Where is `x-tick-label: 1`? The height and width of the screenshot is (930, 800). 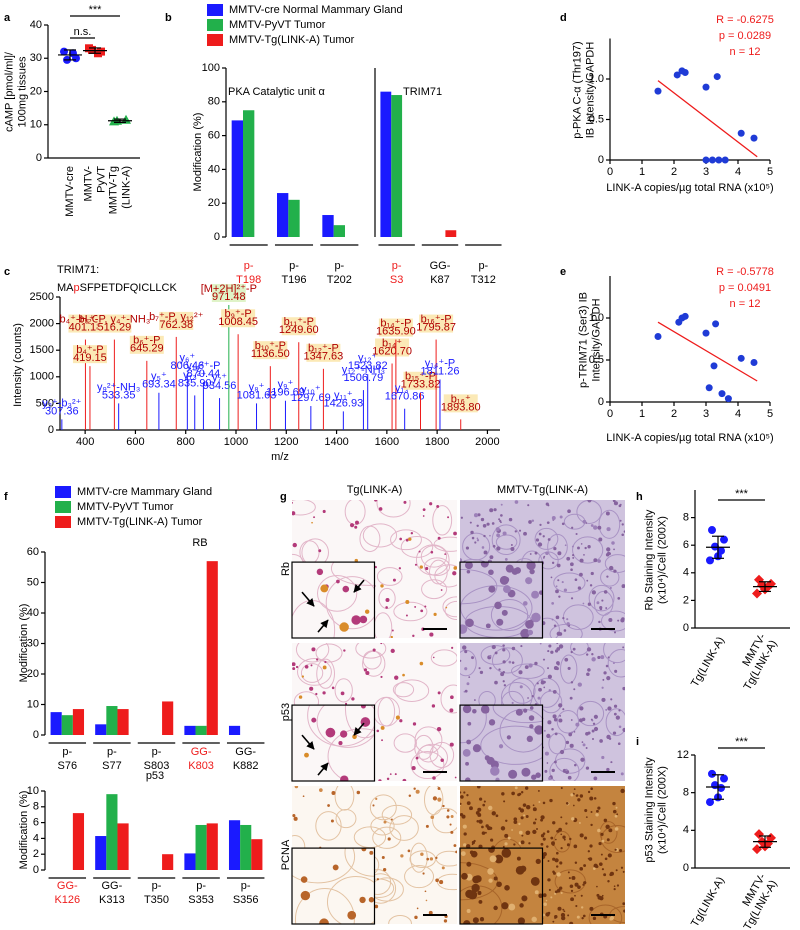 x-tick-label: 1 is located at coordinates (642, 172).